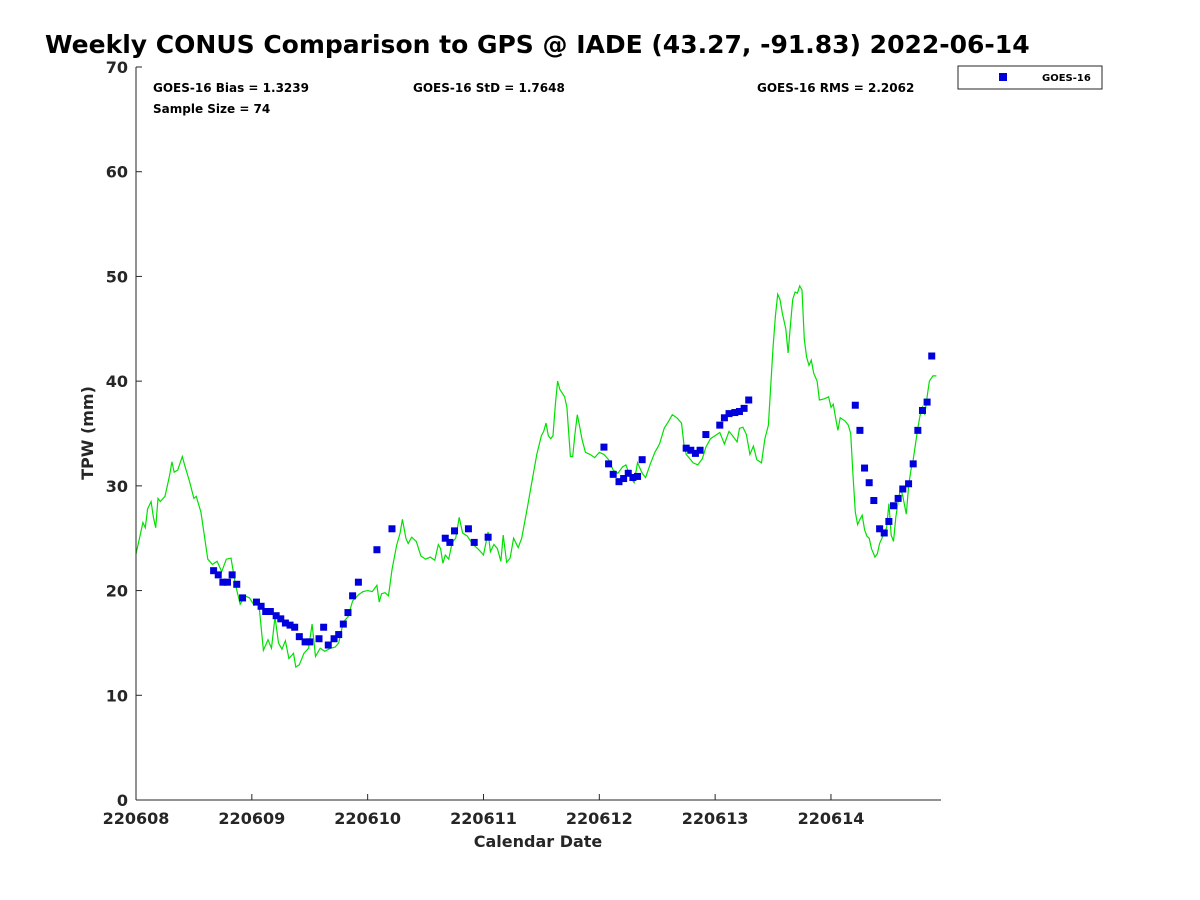  I want to click on x-axis-label: Calendar Date, so click(538, 841).